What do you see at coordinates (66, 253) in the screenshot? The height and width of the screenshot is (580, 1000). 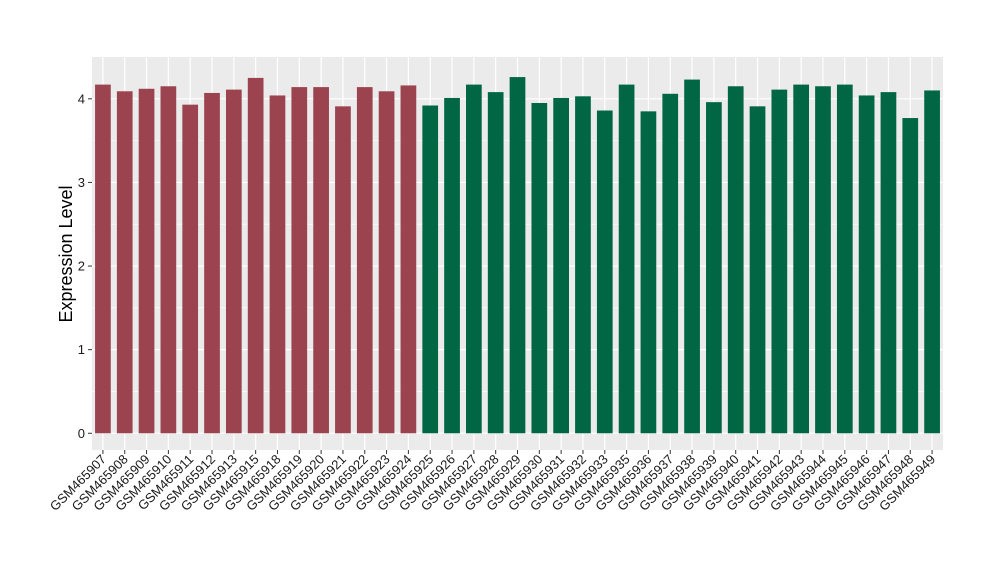 I see `y-axis-title: Expression Level` at bounding box center [66, 253].